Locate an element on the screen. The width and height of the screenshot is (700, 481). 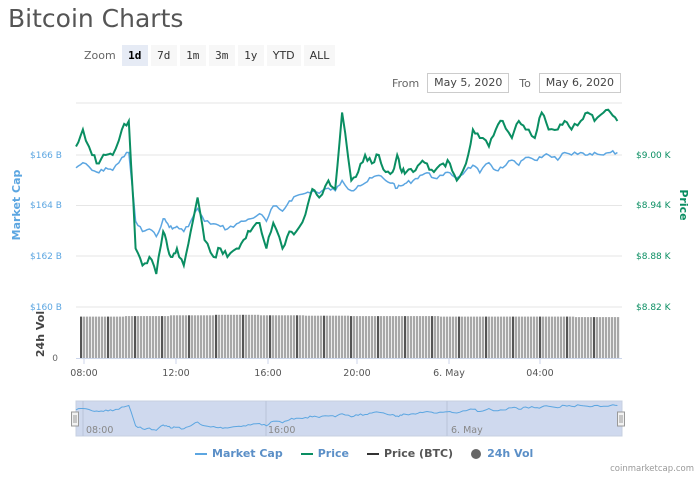
navigator-tick-label: 16:00 is located at coordinates (281, 430).